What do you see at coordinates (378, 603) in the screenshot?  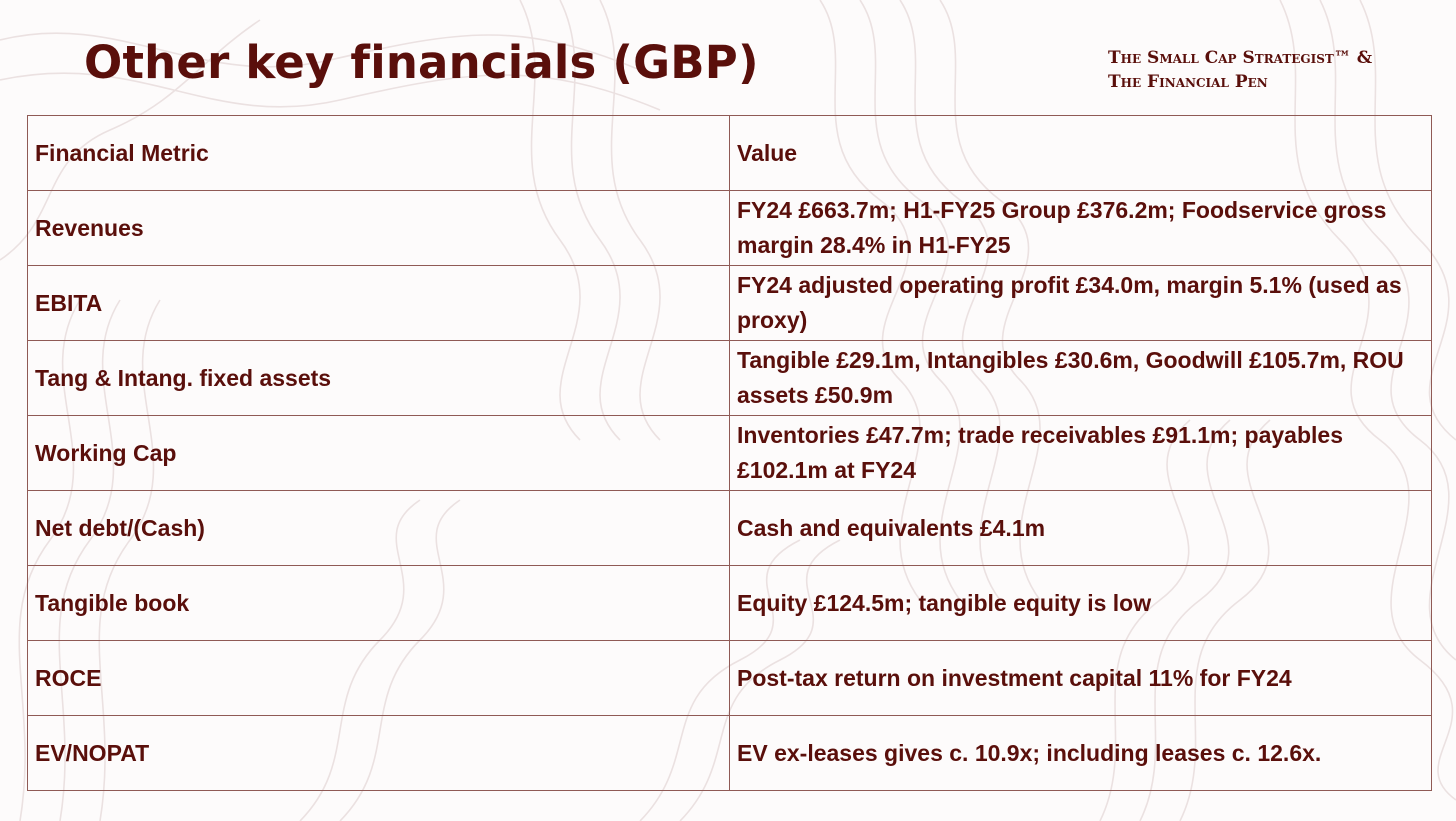 I see `metric-cell: Tangible book` at bounding box center [378, 603].